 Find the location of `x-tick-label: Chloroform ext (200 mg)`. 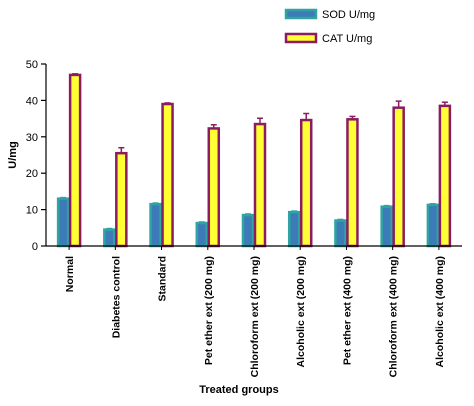

x-tick-label: Chloroform ext (200 mg) is located at coordinates (255, 316).